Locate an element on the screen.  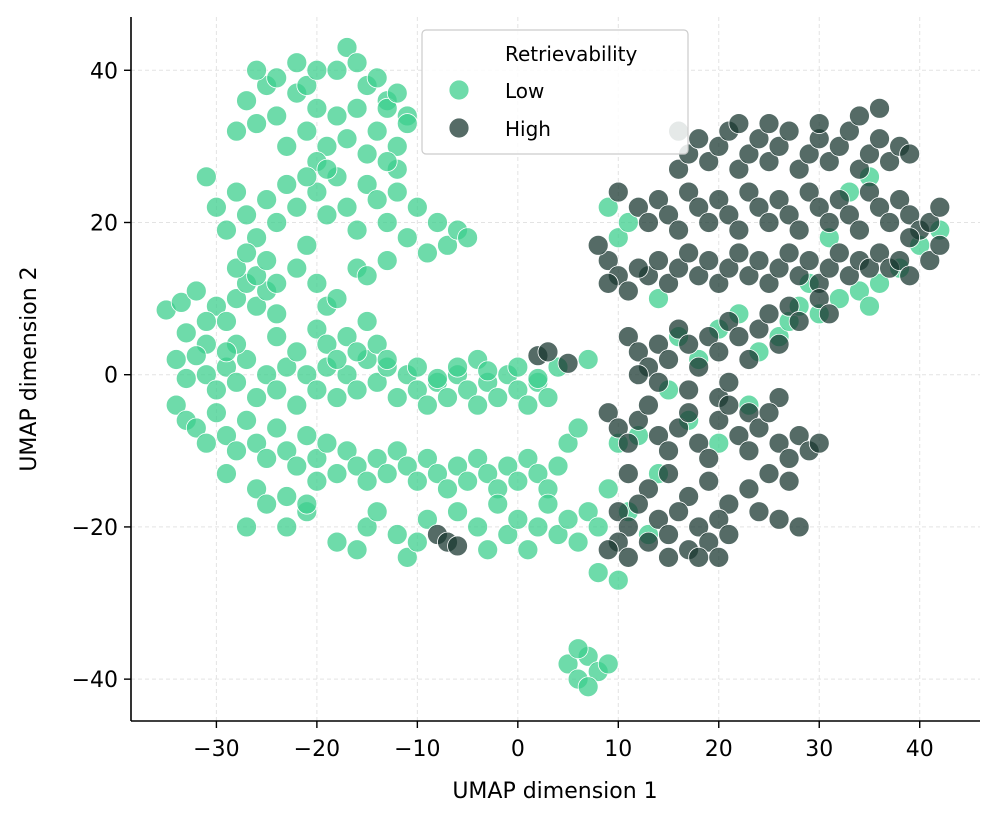
y-ticks: −40 −20 0 20 40 is located at coordinates (101, 376).